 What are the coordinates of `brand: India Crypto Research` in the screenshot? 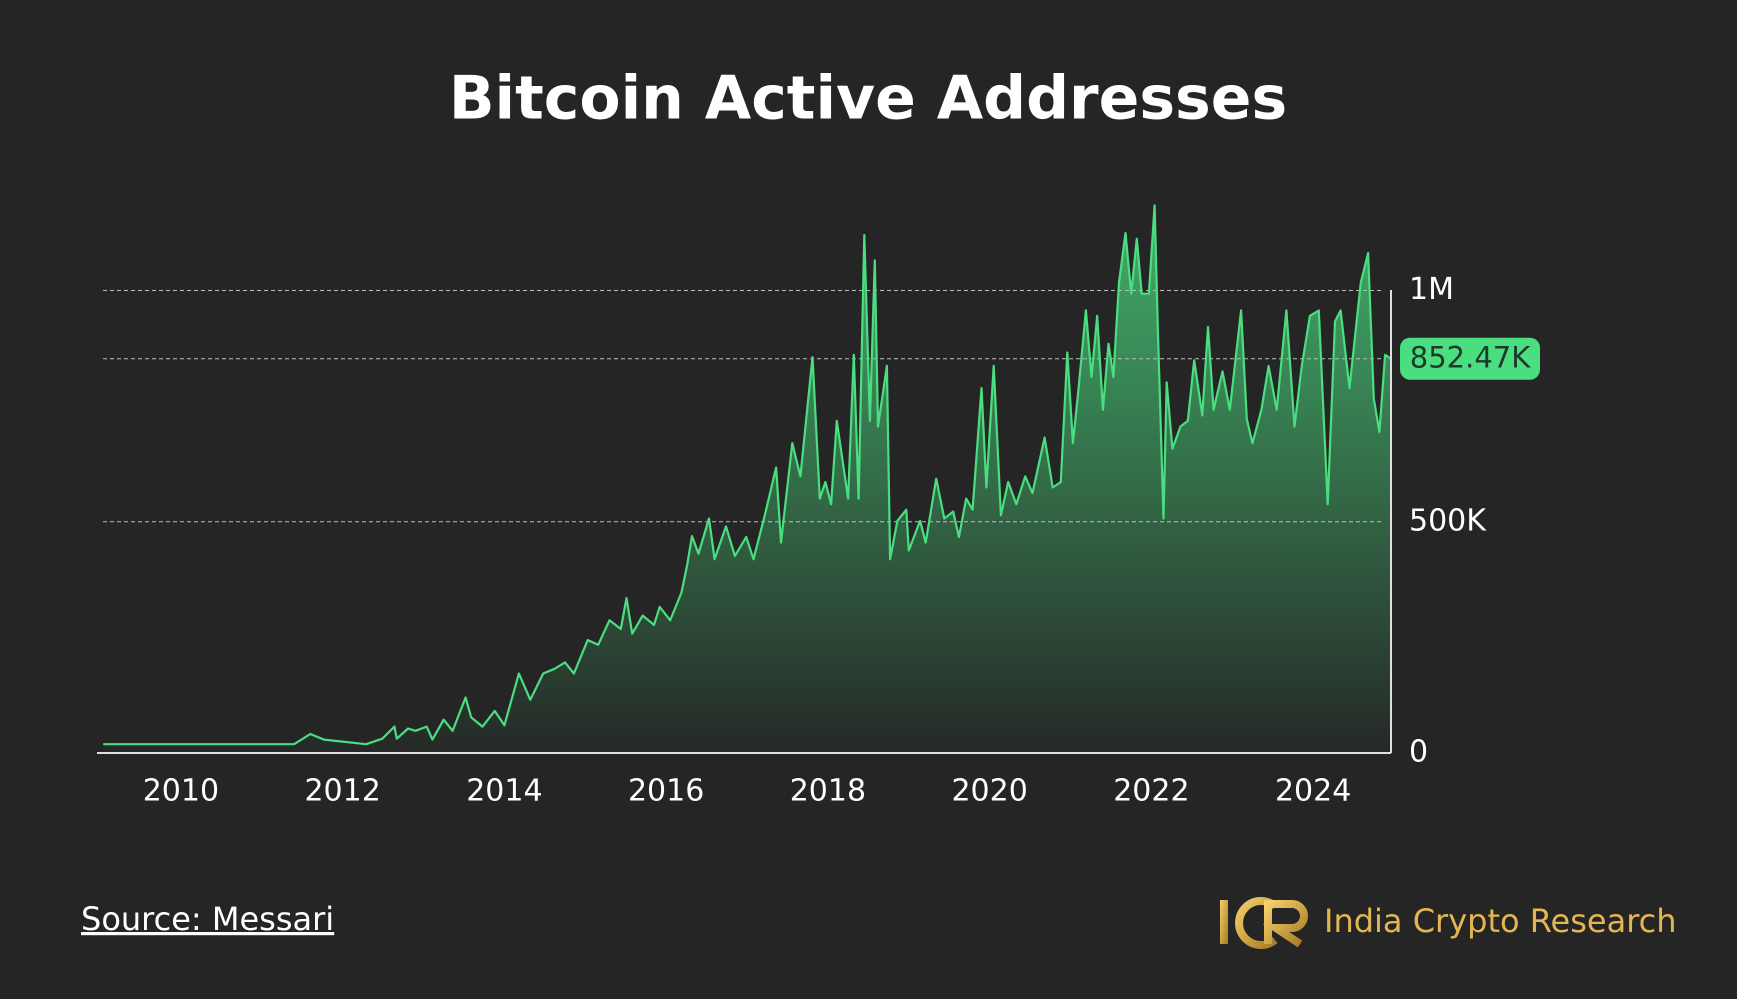 It's located at (1500, 921).